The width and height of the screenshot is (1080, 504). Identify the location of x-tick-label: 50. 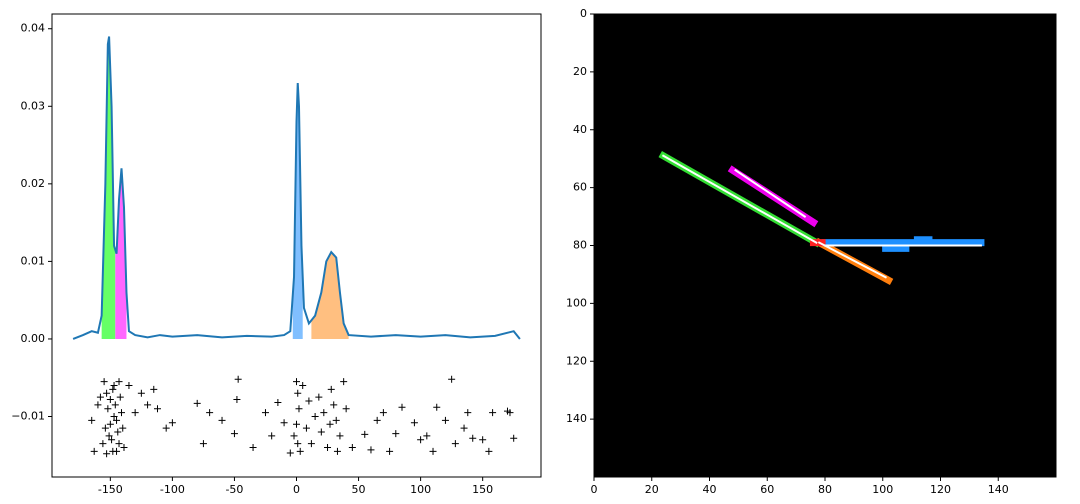
(359, 489).